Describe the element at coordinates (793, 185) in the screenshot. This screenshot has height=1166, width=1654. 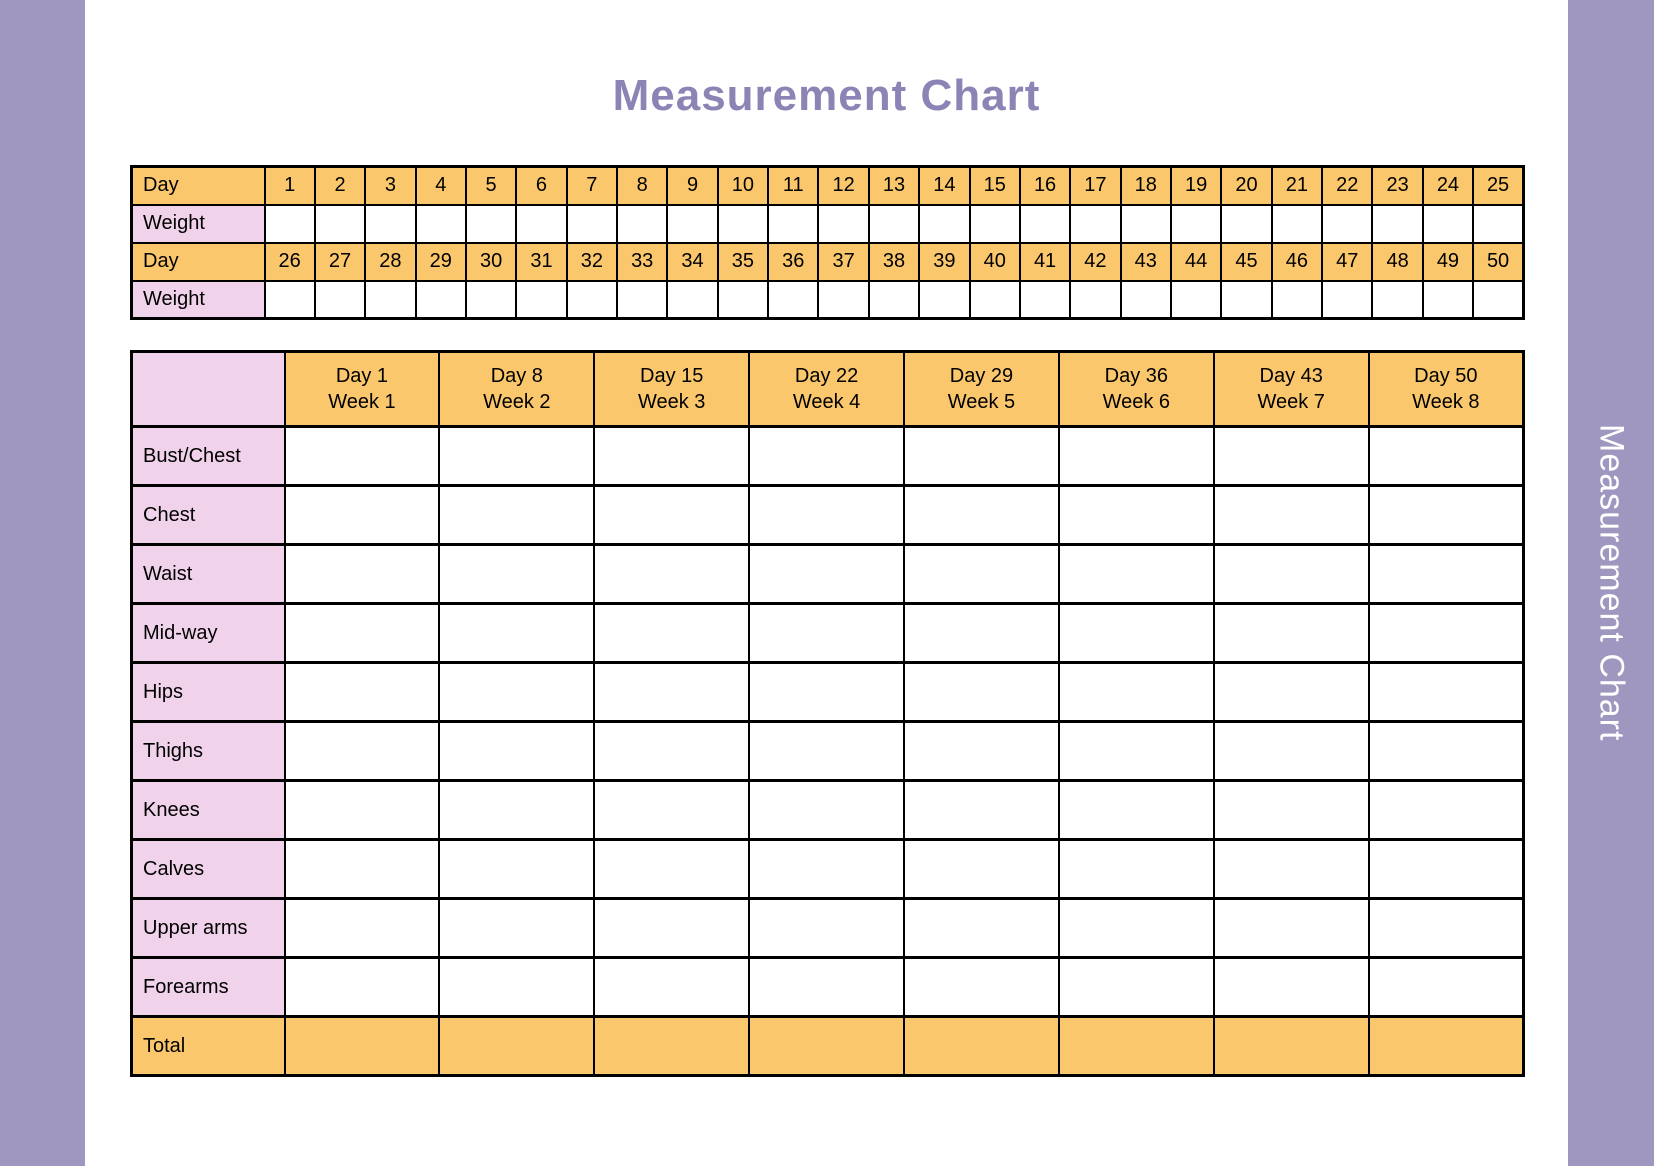
I see `day-number-cell: 11` at that location.